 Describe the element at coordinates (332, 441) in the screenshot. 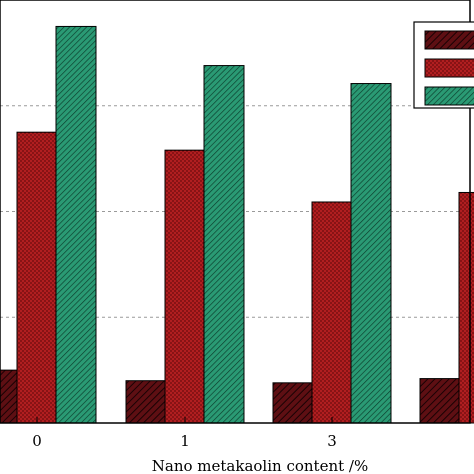

I see `x-tick-label: 3` at that location.